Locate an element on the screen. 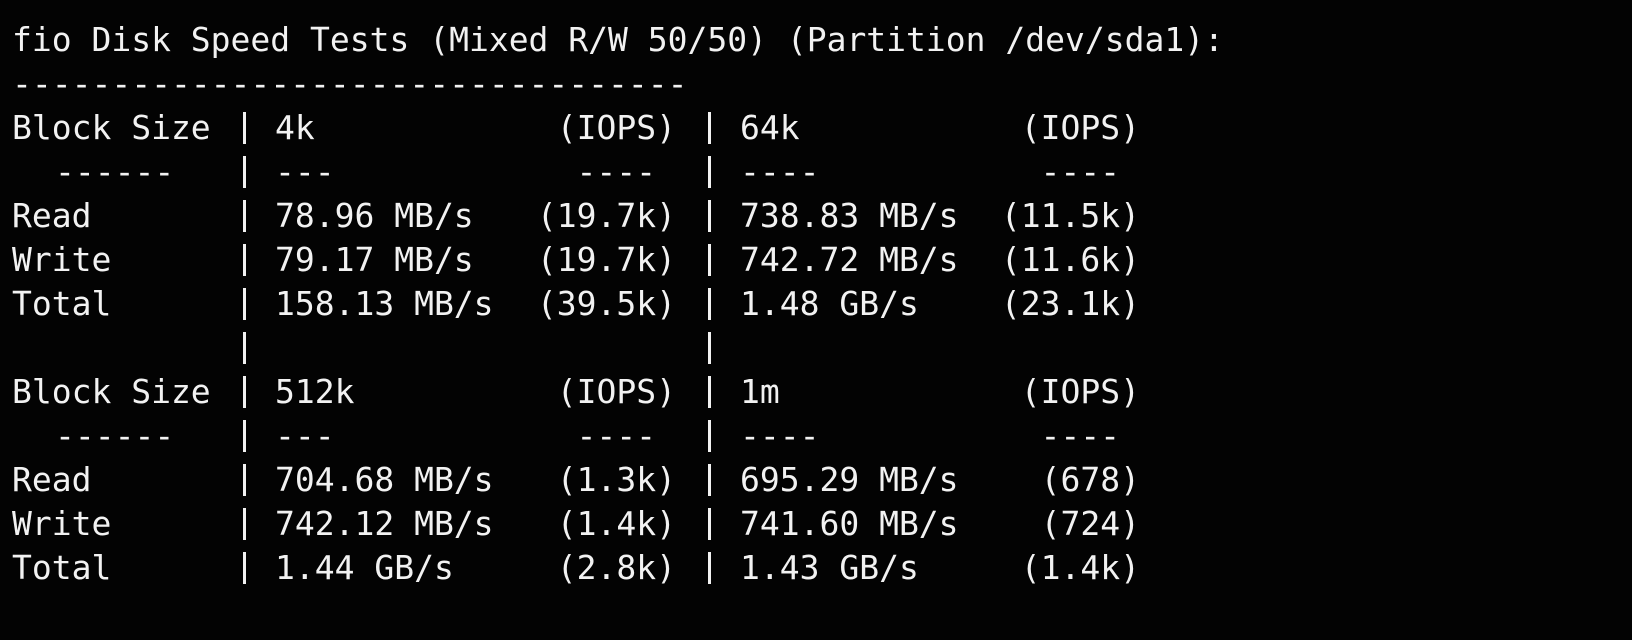 The width and height of the screenshot is (1632, 640). table-cell: 741.60 MB/s is located at coordinates (849, 523).